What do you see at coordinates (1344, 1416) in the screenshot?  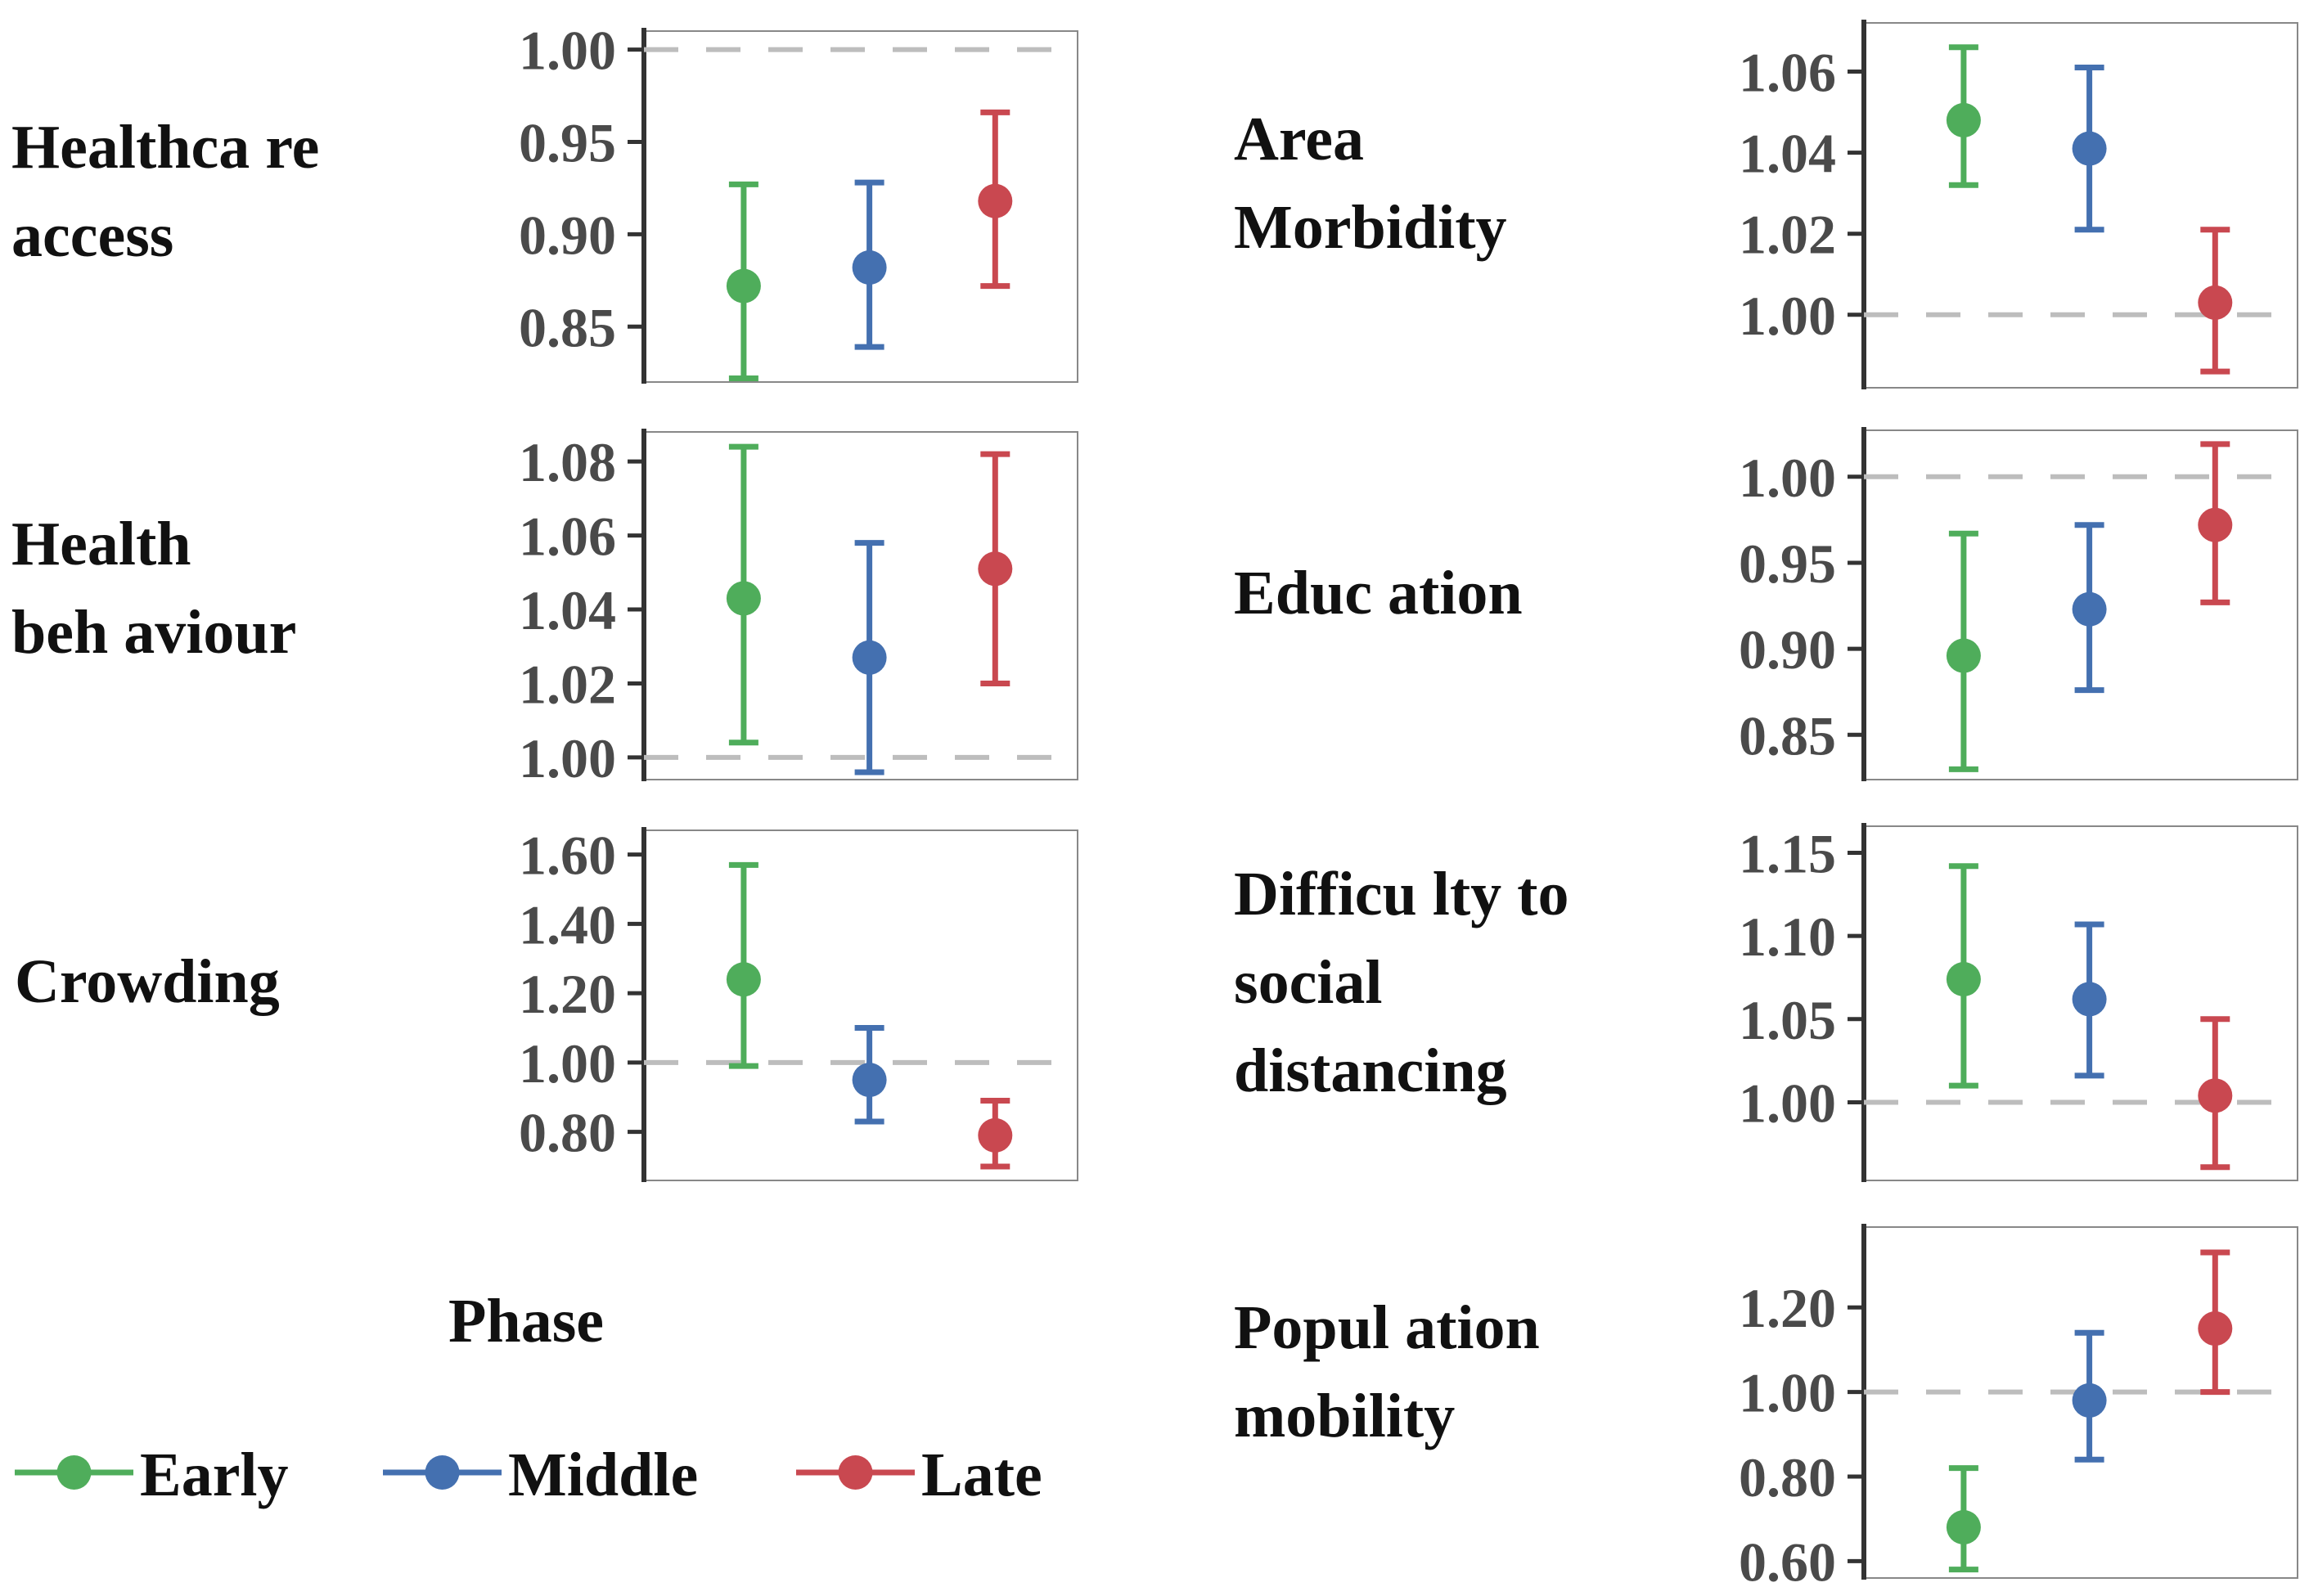 I see `panel-population-mobility-title-line: mobility` at bounding box center [1344, 1416].